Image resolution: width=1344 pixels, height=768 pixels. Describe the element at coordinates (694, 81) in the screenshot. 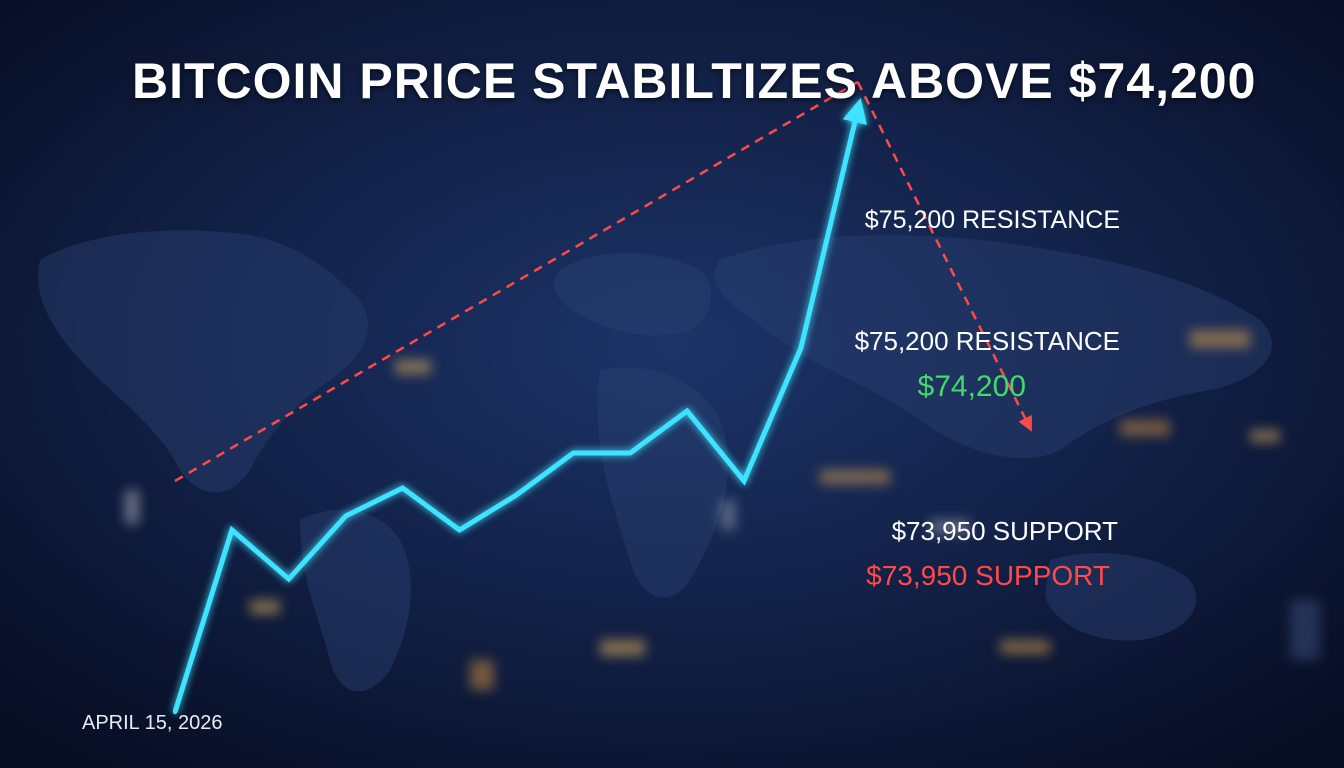

I see `headline-title: BITCOIN PRICE STABILTIZES ABOVE $74,200` at that location.